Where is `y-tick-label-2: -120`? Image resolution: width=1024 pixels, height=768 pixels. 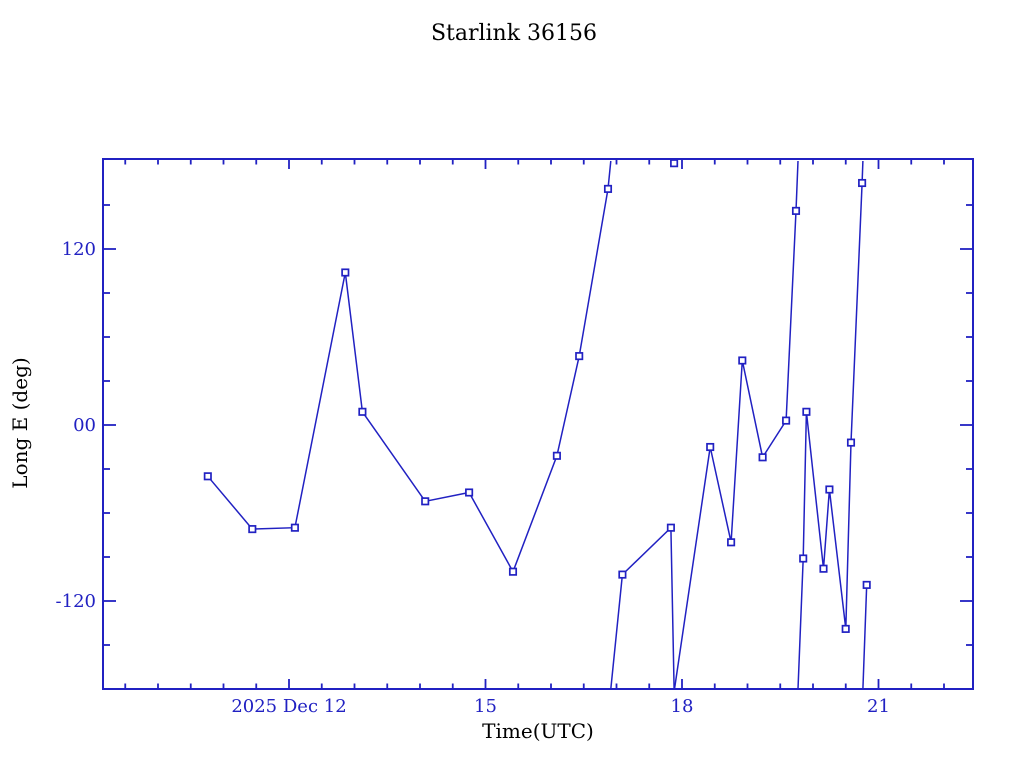 y-tick-label-2: -120 is located at coordinates (76, 601).